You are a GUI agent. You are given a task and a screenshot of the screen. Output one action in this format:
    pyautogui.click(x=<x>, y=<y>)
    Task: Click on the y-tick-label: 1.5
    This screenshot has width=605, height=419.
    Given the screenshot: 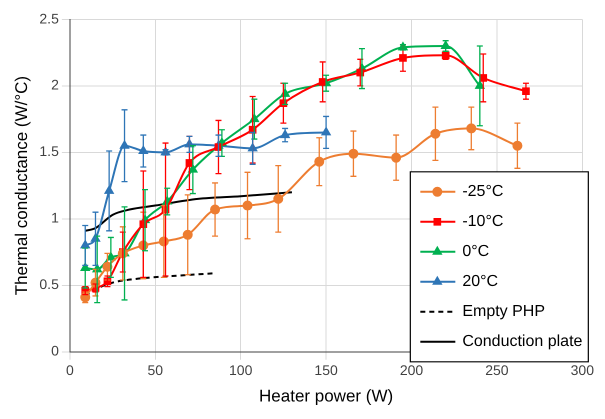 What is the action you would take?
    pyautogui.click(x=49, y=151)
    